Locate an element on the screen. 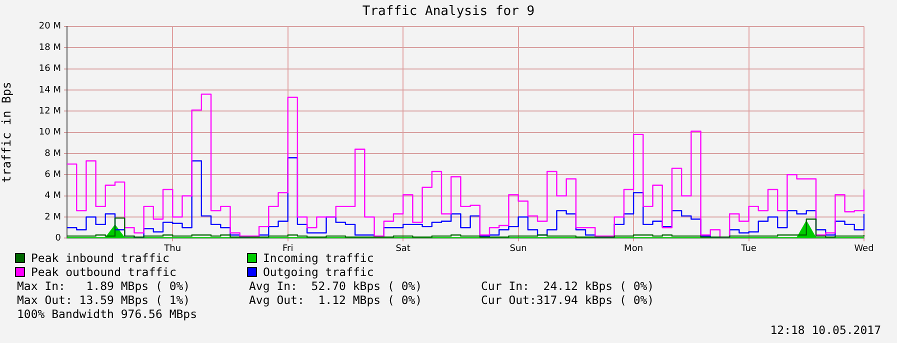  y-tick-label: 4 M is located at coordinates (52, 196).